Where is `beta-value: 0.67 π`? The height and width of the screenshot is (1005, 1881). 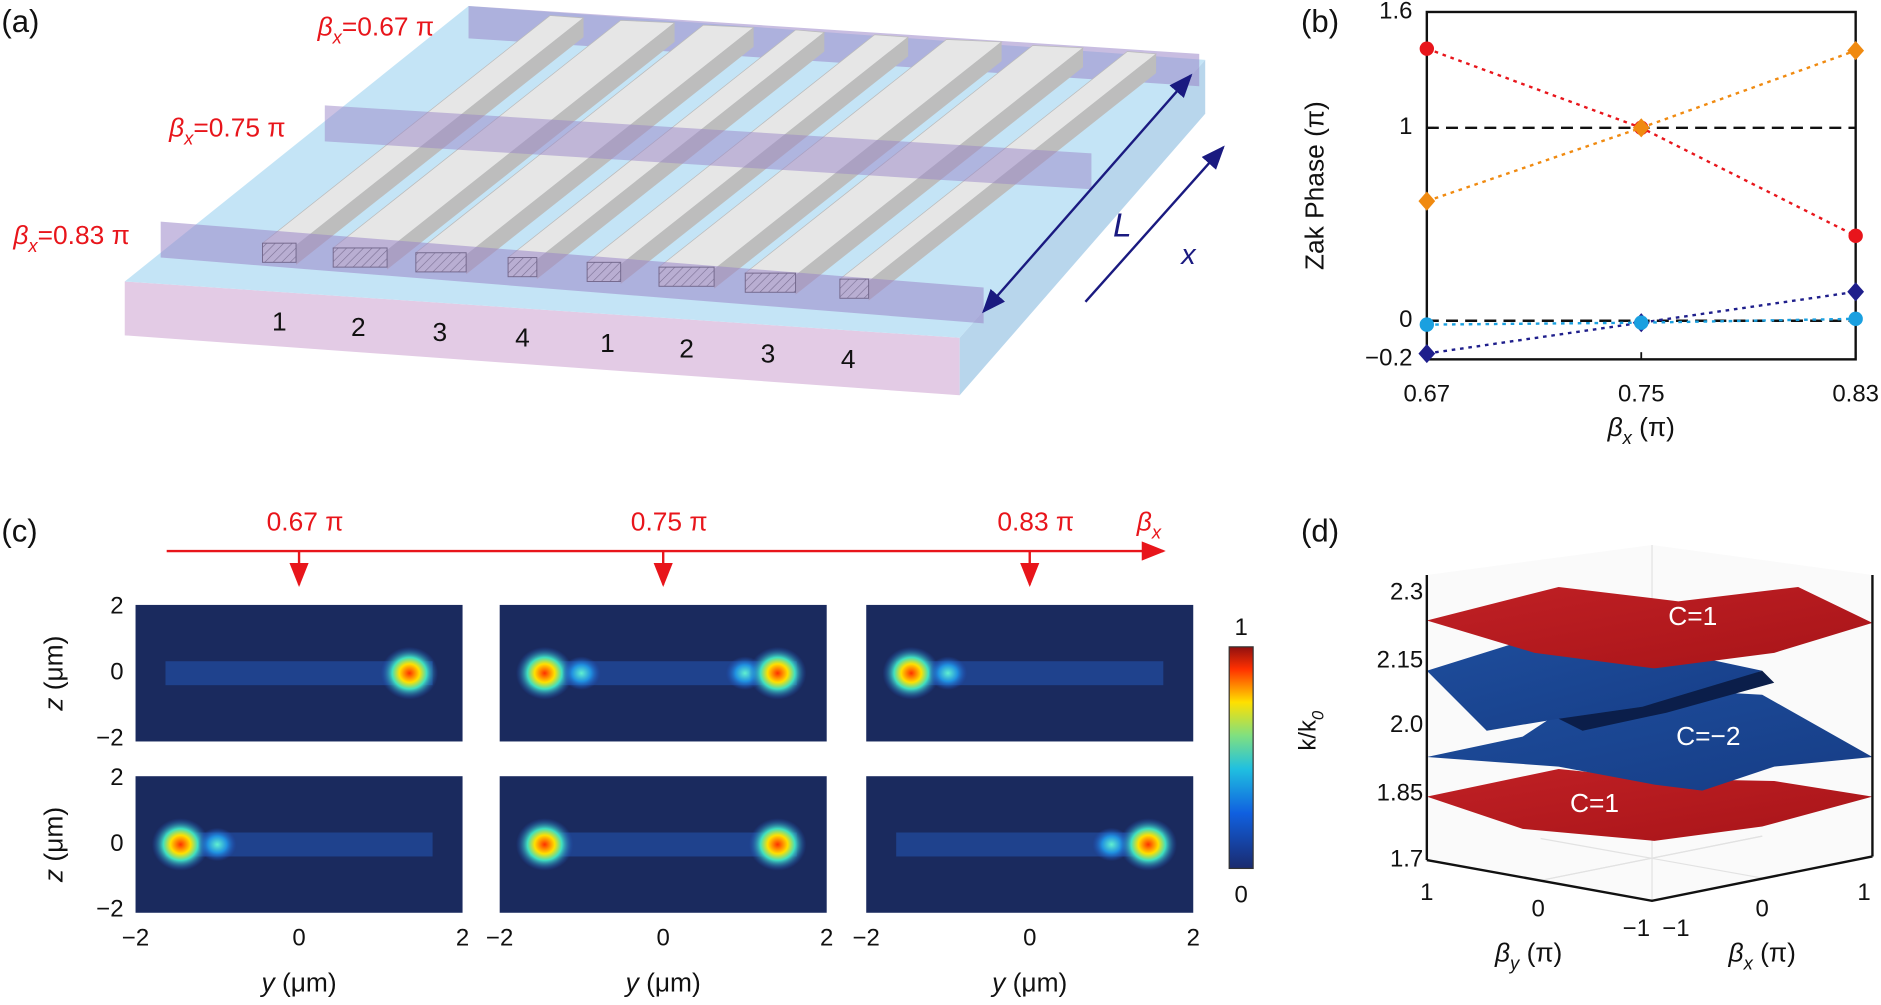 beta-value: 0.67 π is located at coordinates (305, 521).